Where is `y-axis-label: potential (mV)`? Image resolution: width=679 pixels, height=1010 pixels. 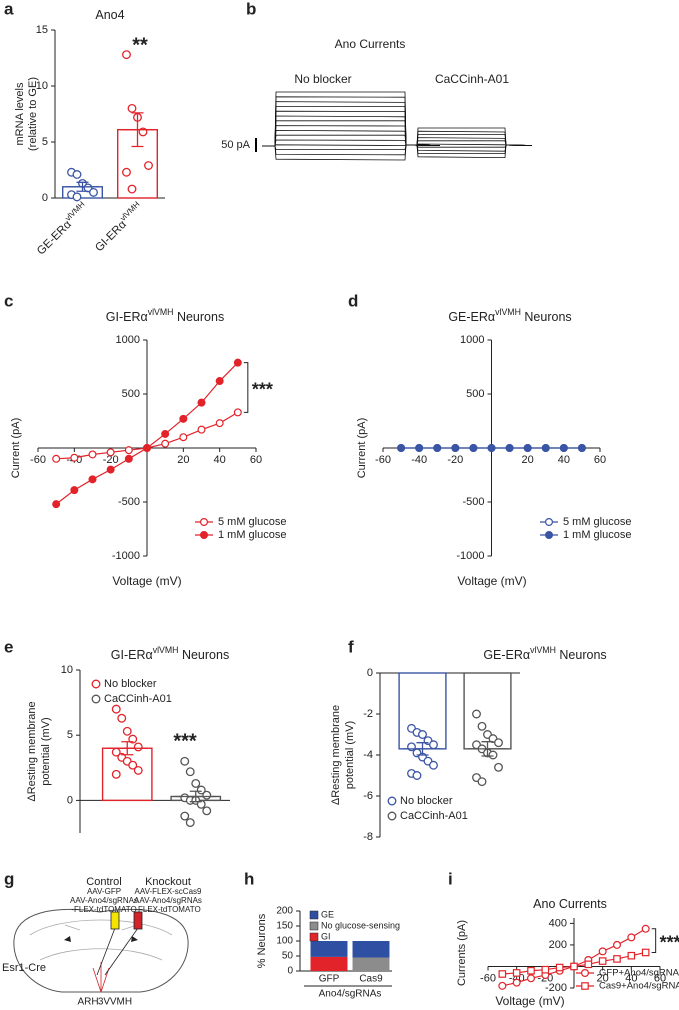
y-axis-label: potential (mV) is located at coordinates (350, 755).